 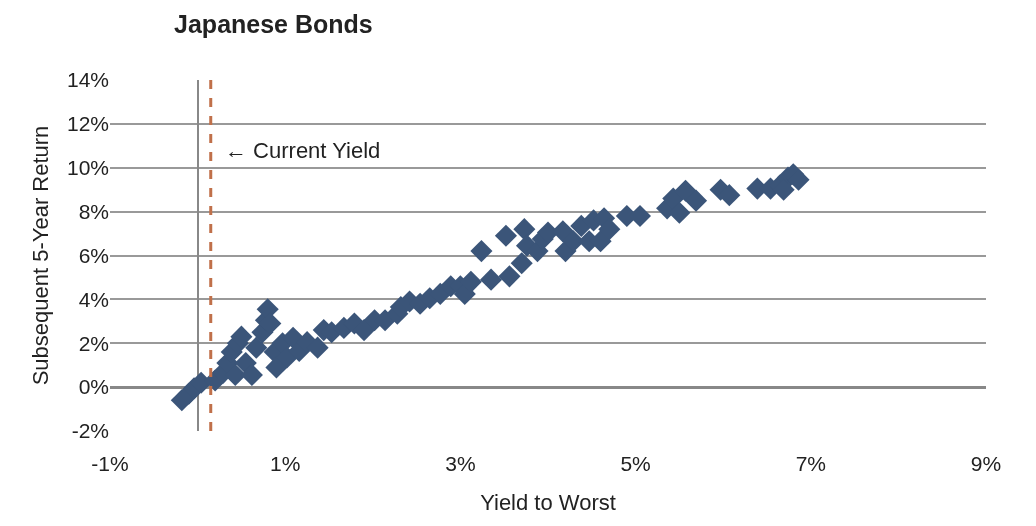 What do you see at coordinates (273, 24) in the screenshot?
I see `chart-title: Japanese Bonds` at bounding box center [273, 24].